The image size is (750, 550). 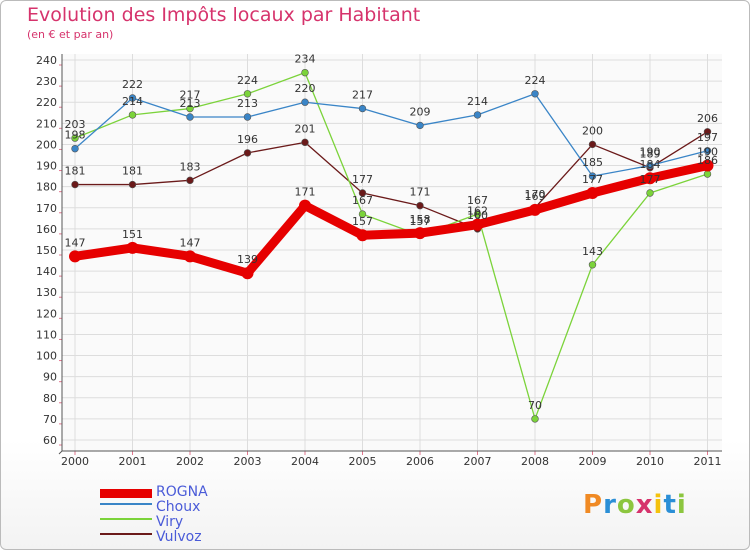 What do you see at coordinates (178, 507) in the screenshot?
I see `legend-label: Choux` at bounding box center [178, 507].